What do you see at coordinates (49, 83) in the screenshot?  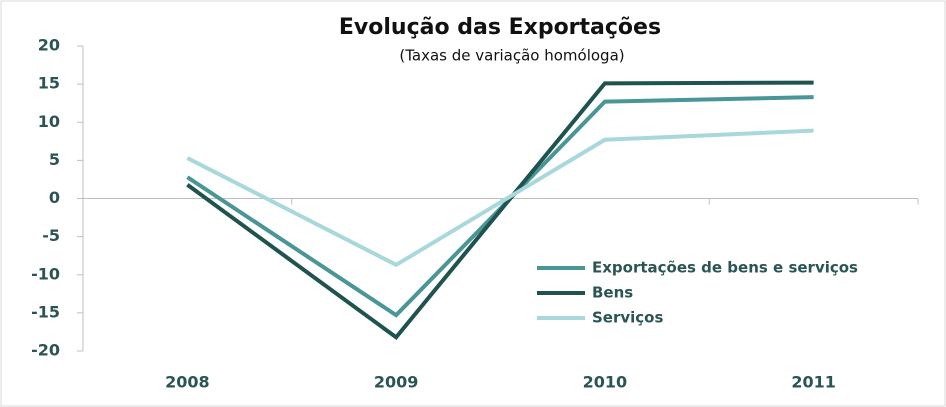 I see `y-tick-label: 15` at bounding box center [49, 83].